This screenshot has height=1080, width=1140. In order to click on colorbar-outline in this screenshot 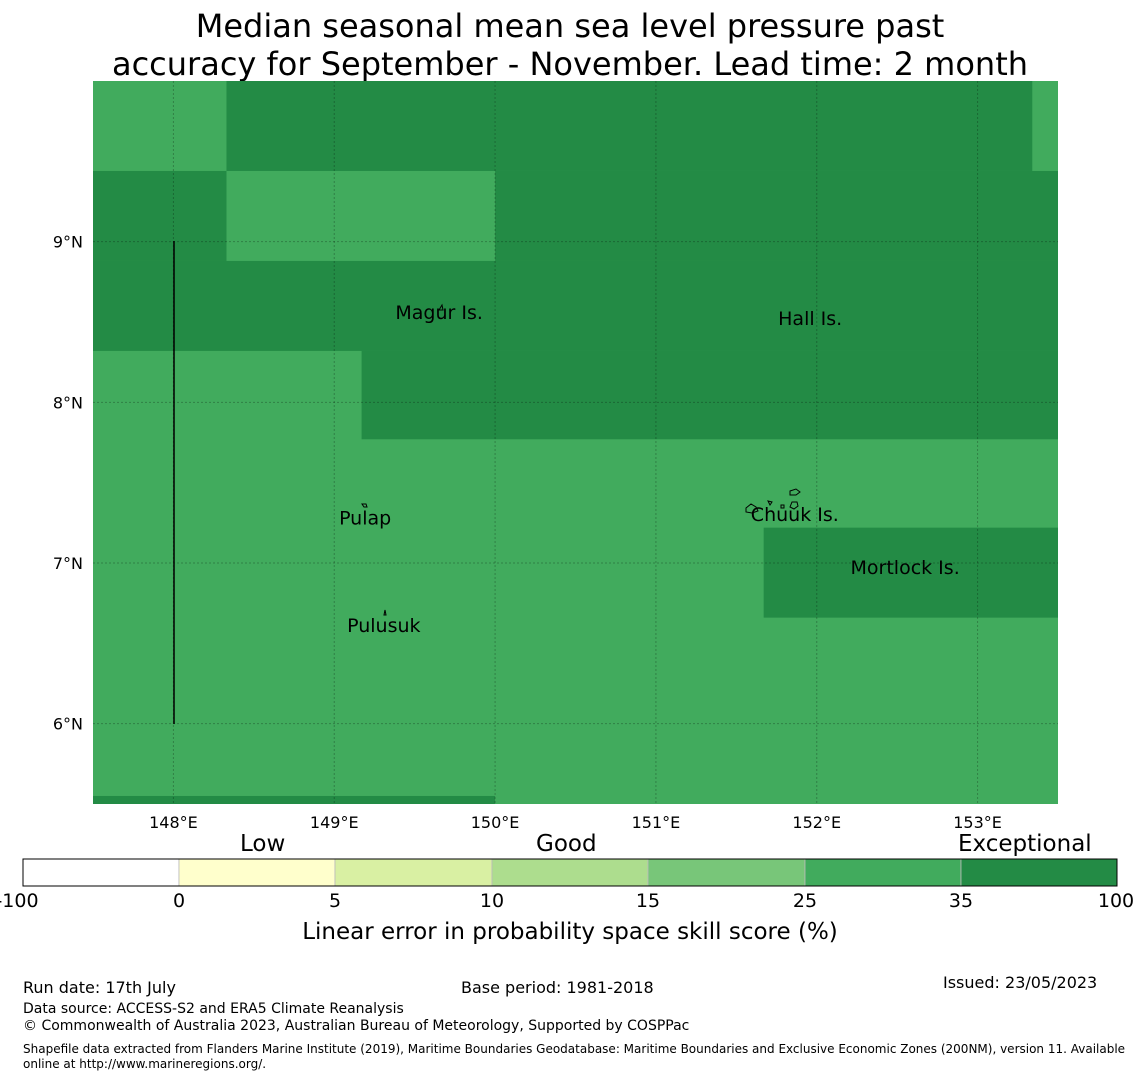, I will do `click(570, 872)`.